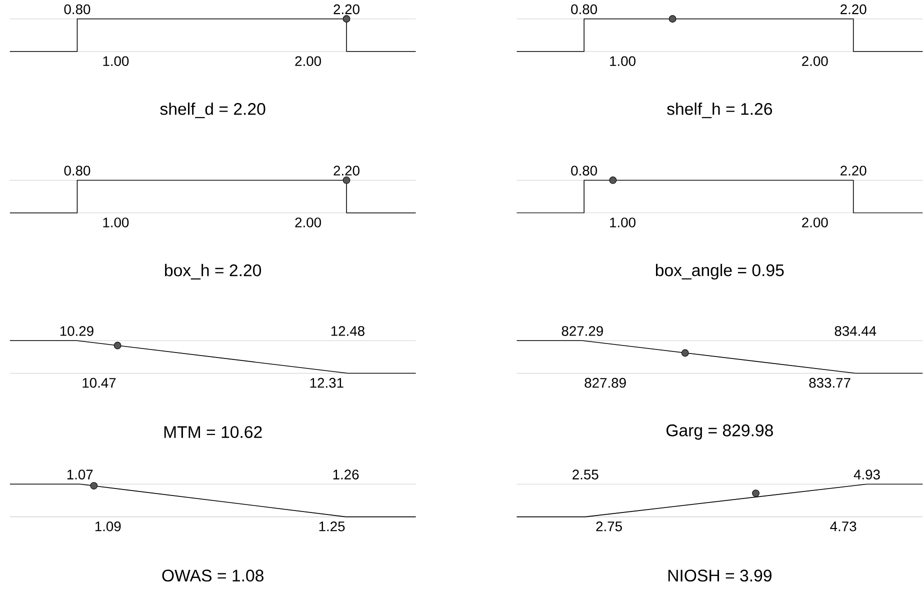 The image size is (923, 597). What do you see at coordinates (346, 475) in the screenshot?
I see `x2-tick-label: 1.26` at bounding box center [346, 475].